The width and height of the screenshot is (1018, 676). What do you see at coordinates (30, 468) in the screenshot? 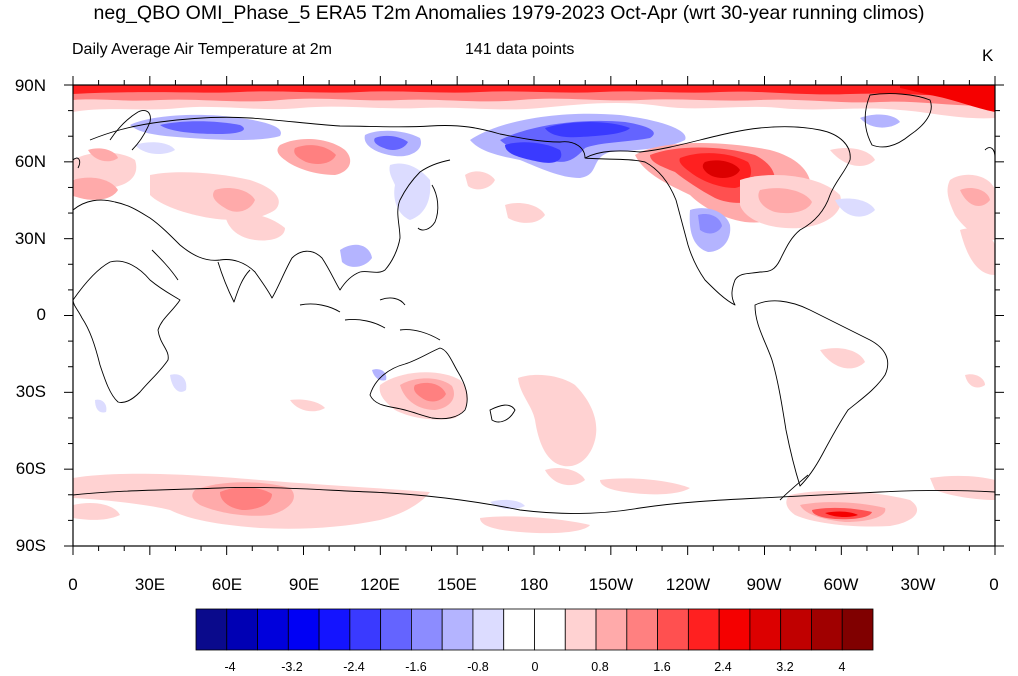
I see `lat-label-60s: 60S` at bounding box center [30, 468].